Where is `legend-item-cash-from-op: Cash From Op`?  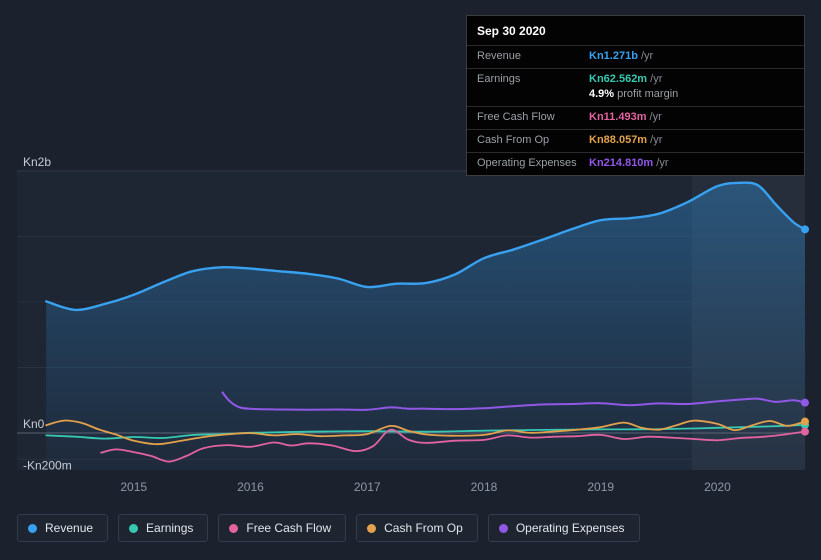 legend-item-cash-from-op: Cash From Op is located at coordinates (417, 528).